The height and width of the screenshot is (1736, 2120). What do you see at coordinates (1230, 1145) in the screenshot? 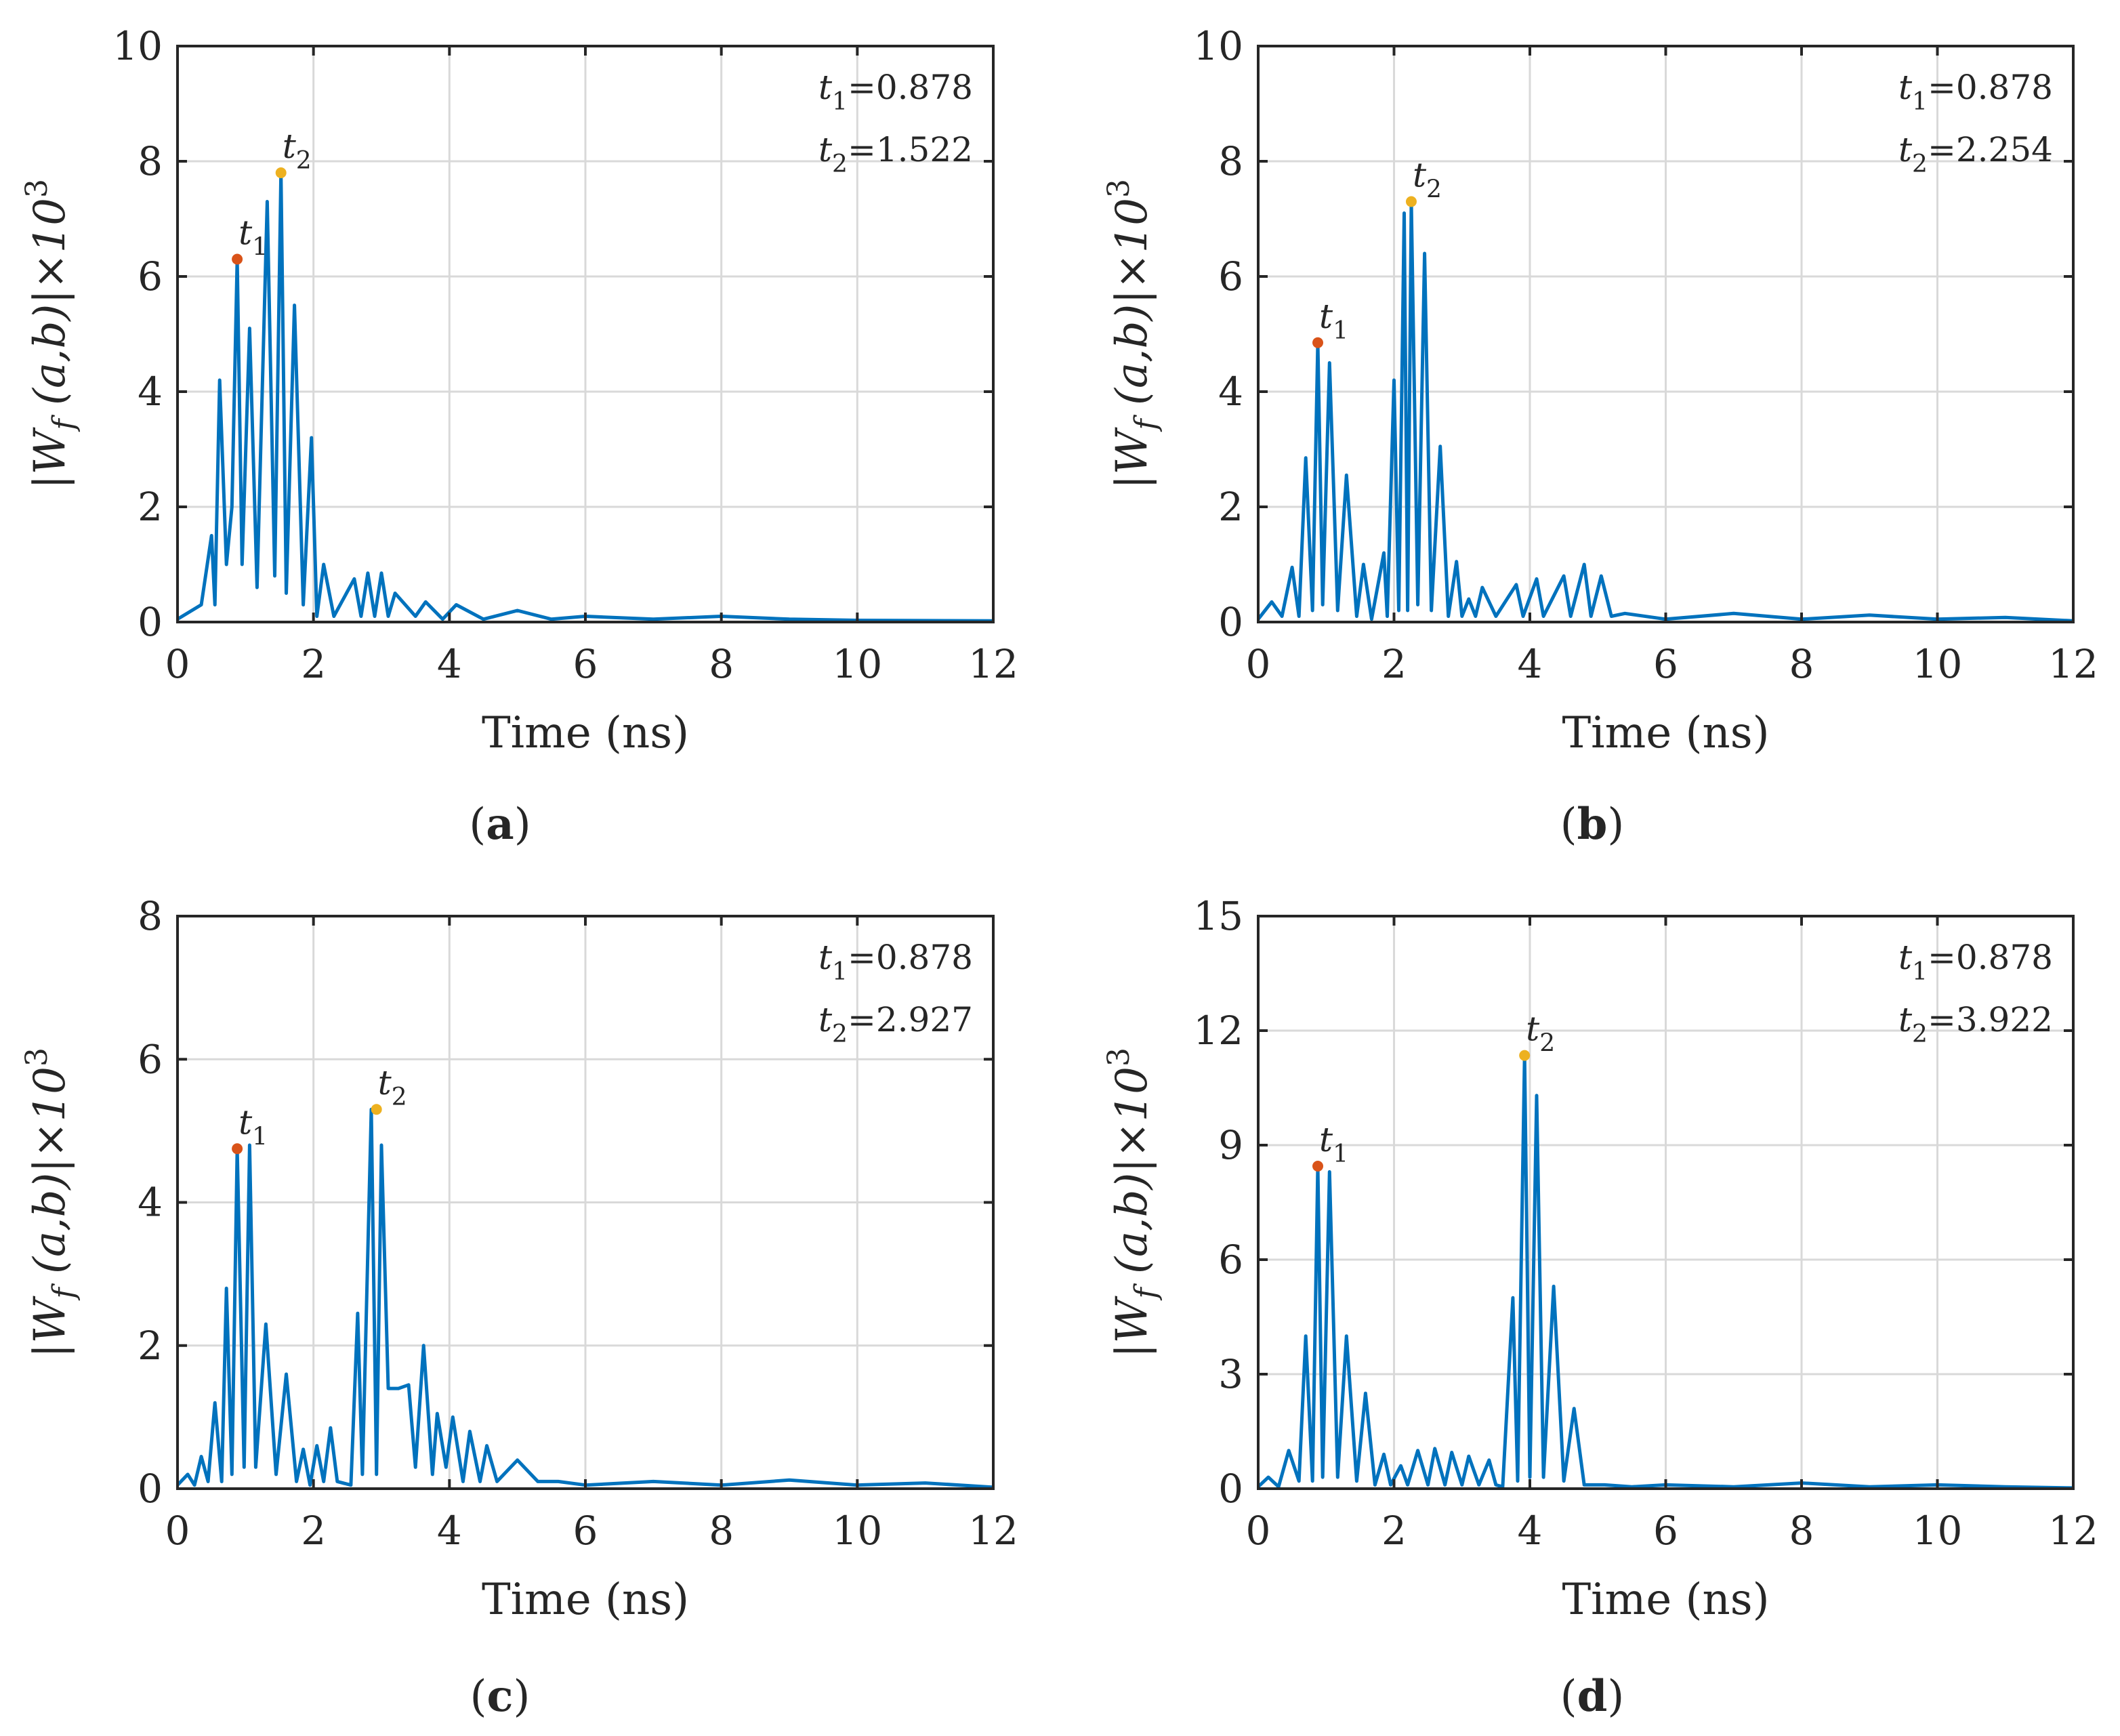
I see `y-tick-label: 9` at bounding box center [1230, 1145].